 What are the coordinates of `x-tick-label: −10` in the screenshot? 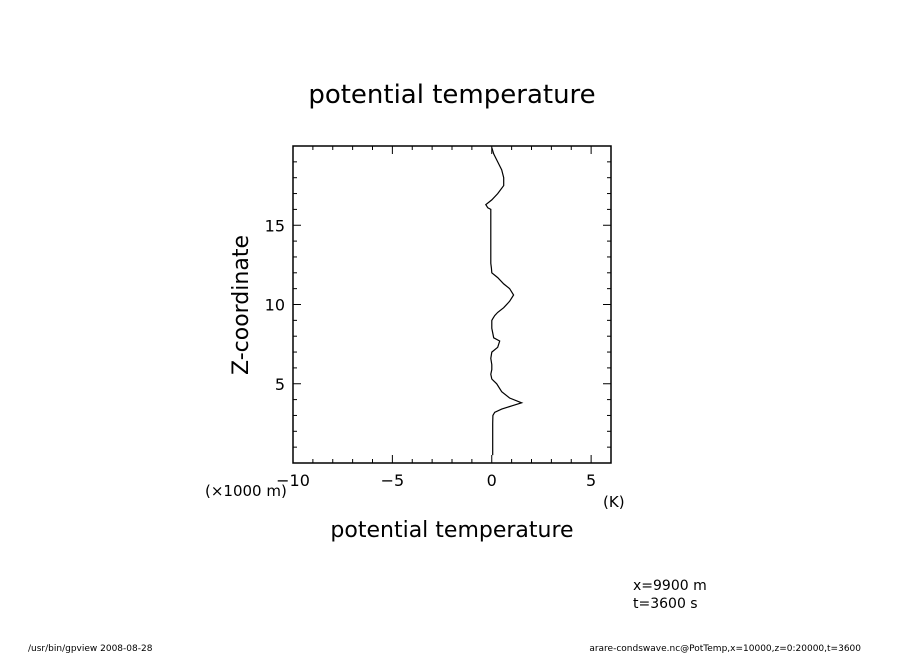 It's located at (293, 480).